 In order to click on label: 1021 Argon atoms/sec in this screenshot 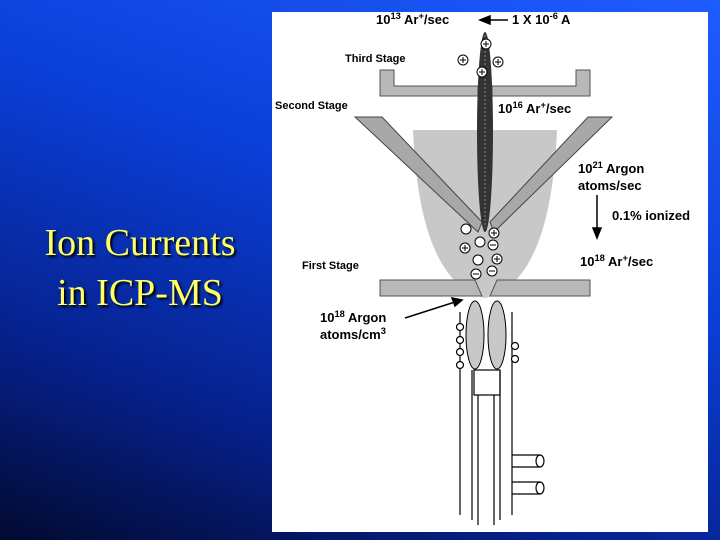, I will do `click(611, 176)`.